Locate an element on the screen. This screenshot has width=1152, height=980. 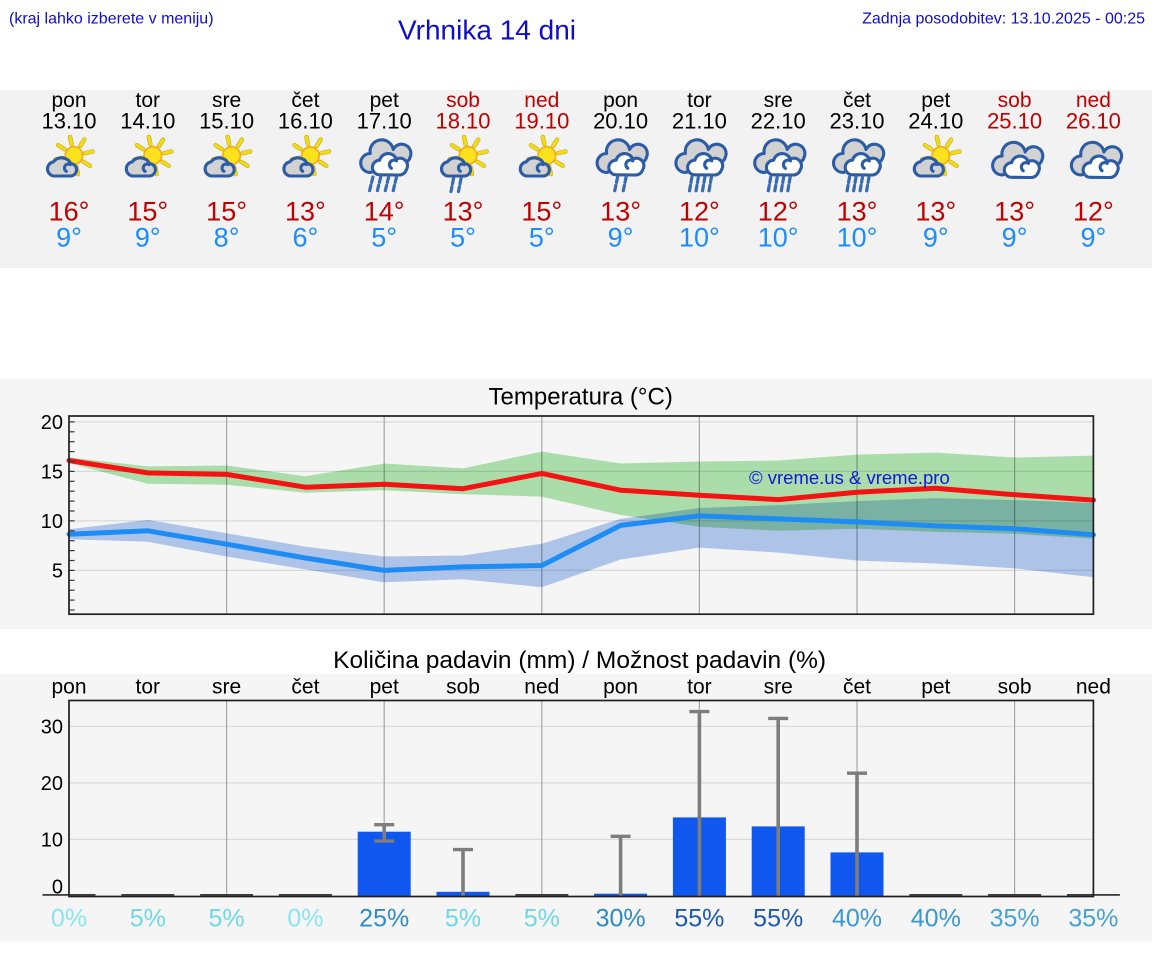
svg-text: 6° is located at coordinates (305, 238).